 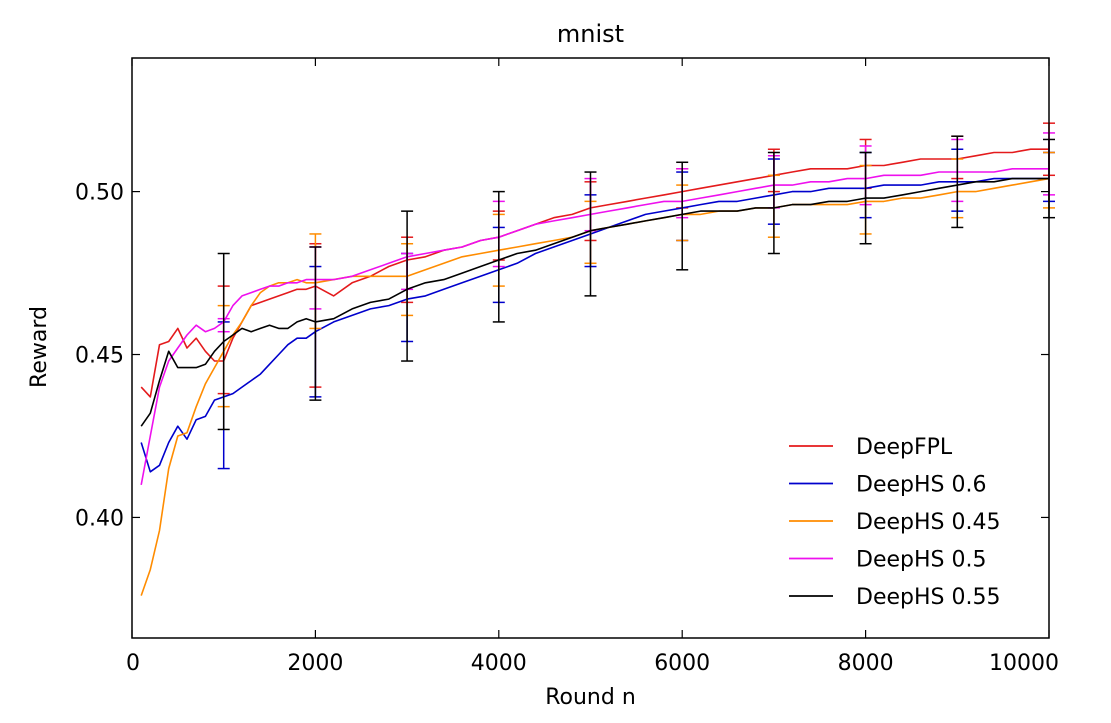 What do you see at coordinates (99, 518) in the screenshot?
I see `y-tick-label: 0.40` at bounding box center [99, 518].